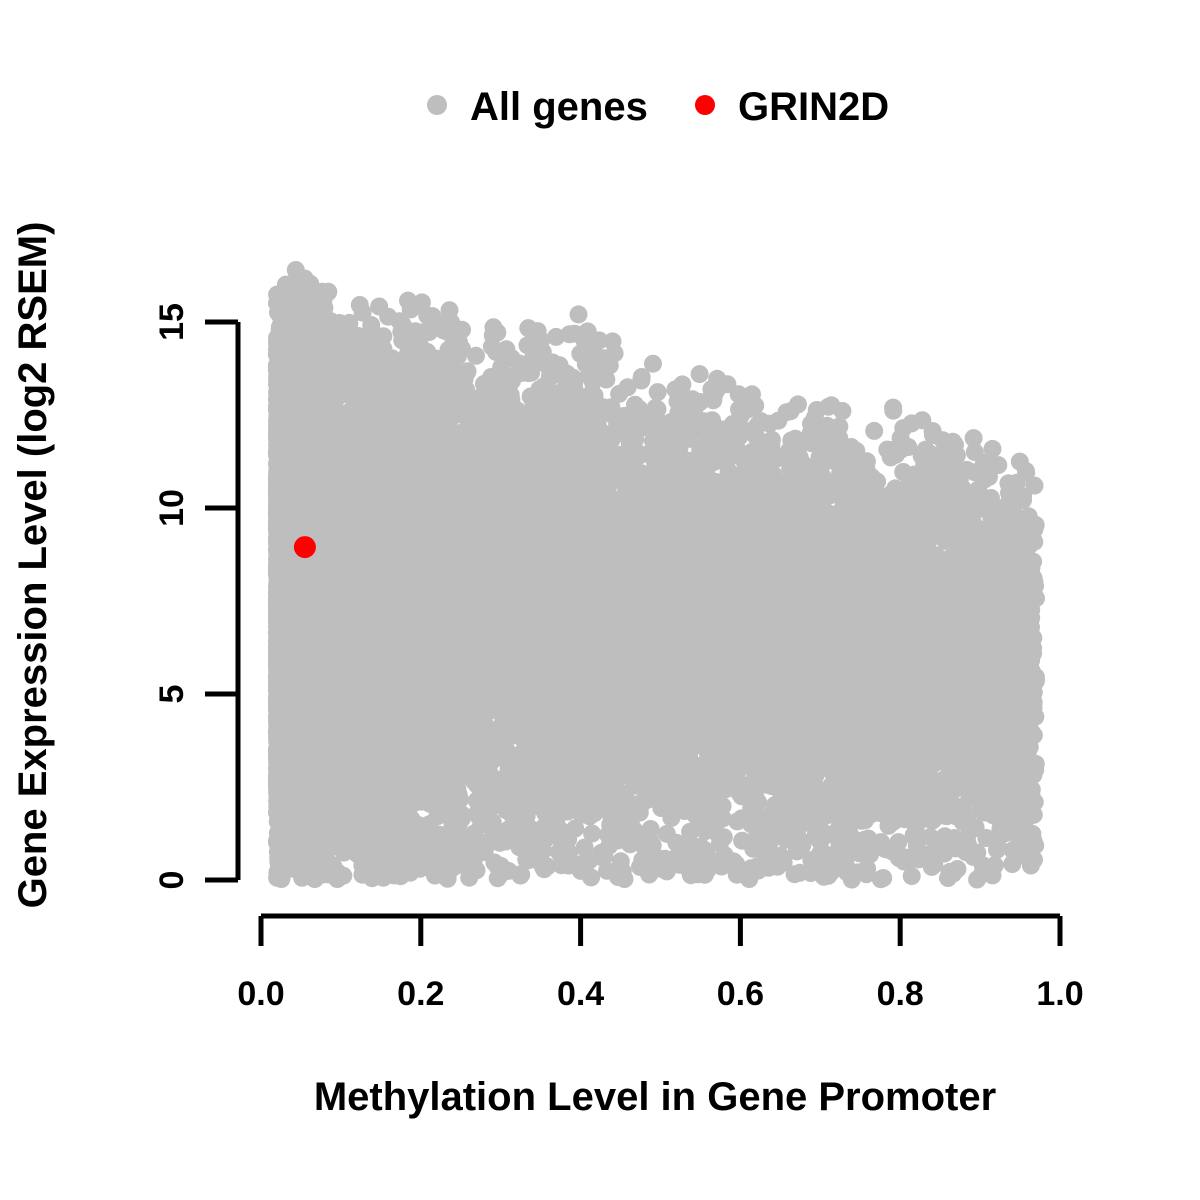 The width and height of the screenshot is (1200, 1200). Describe the element at coordinates (660, 994) in the screenshot. I see `x-axis-tick-labels: 0.0 0.2 0.4 0.6 0.8 1.0` at that location.